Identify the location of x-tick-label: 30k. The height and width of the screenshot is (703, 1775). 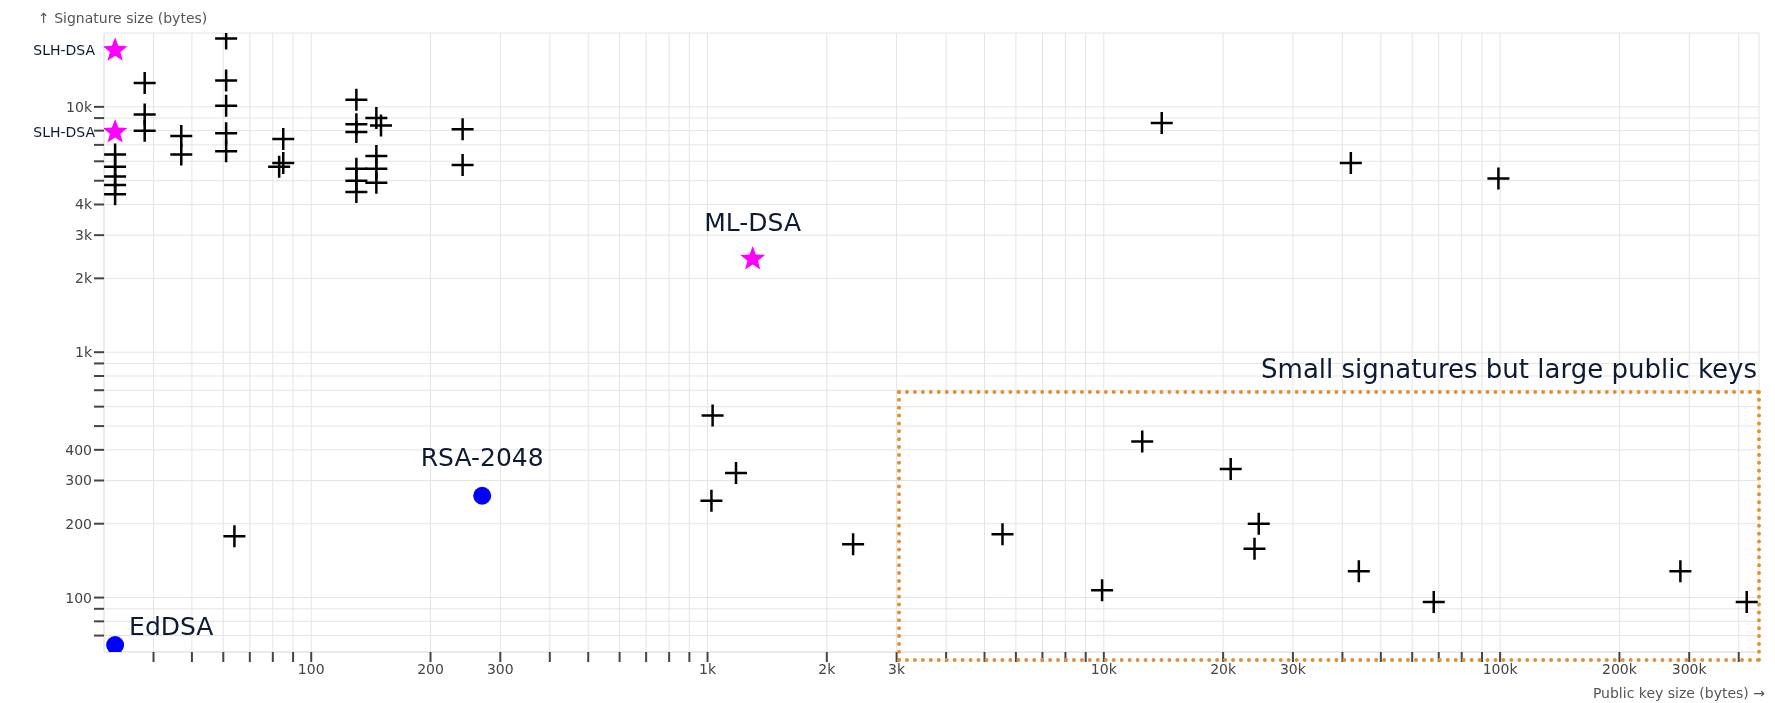
(1293, 668).